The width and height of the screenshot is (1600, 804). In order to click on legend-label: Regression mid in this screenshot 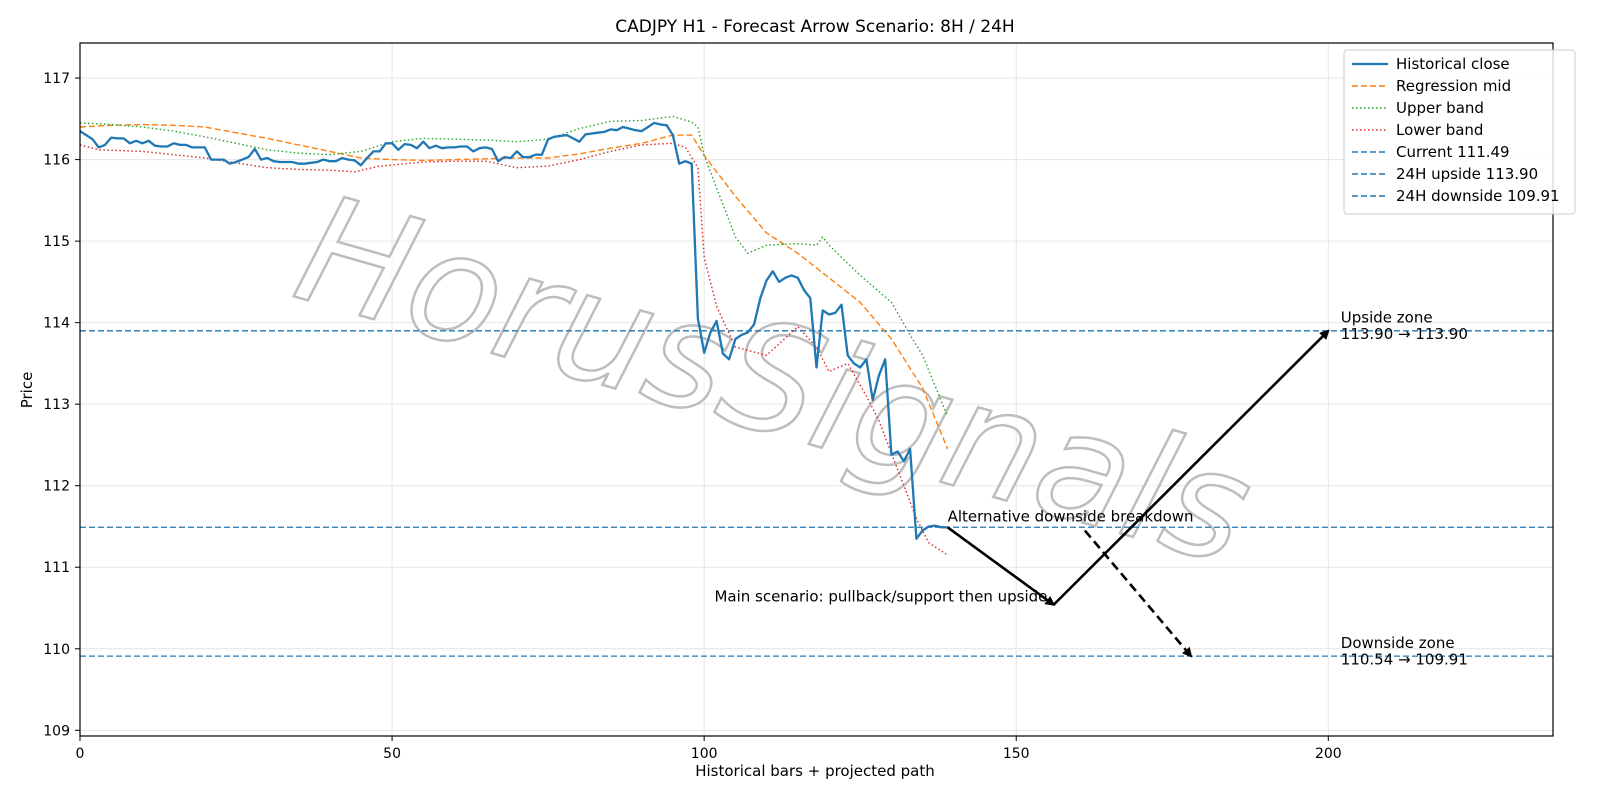, I will do `click(1453, 86)`.